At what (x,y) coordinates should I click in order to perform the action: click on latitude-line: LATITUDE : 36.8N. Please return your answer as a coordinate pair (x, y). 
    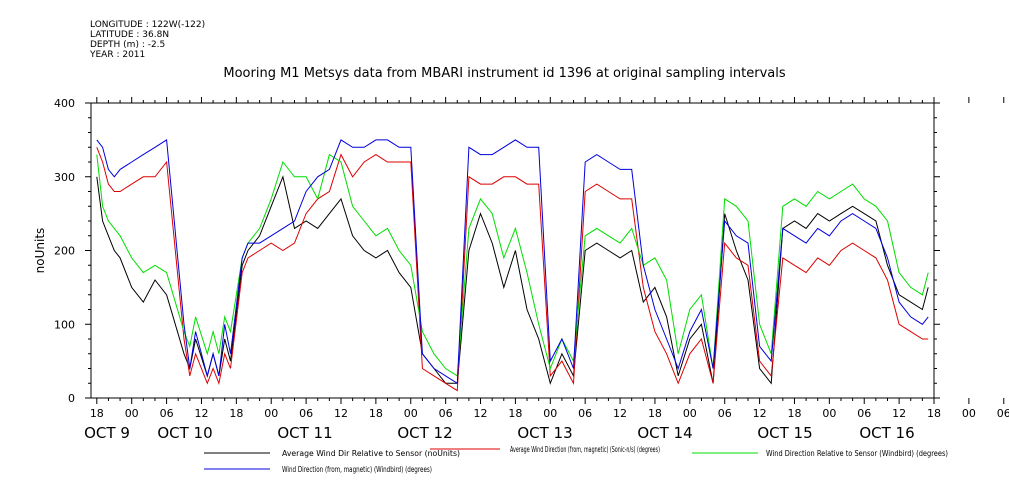
    Looking at the image, I should click on (130, 35).